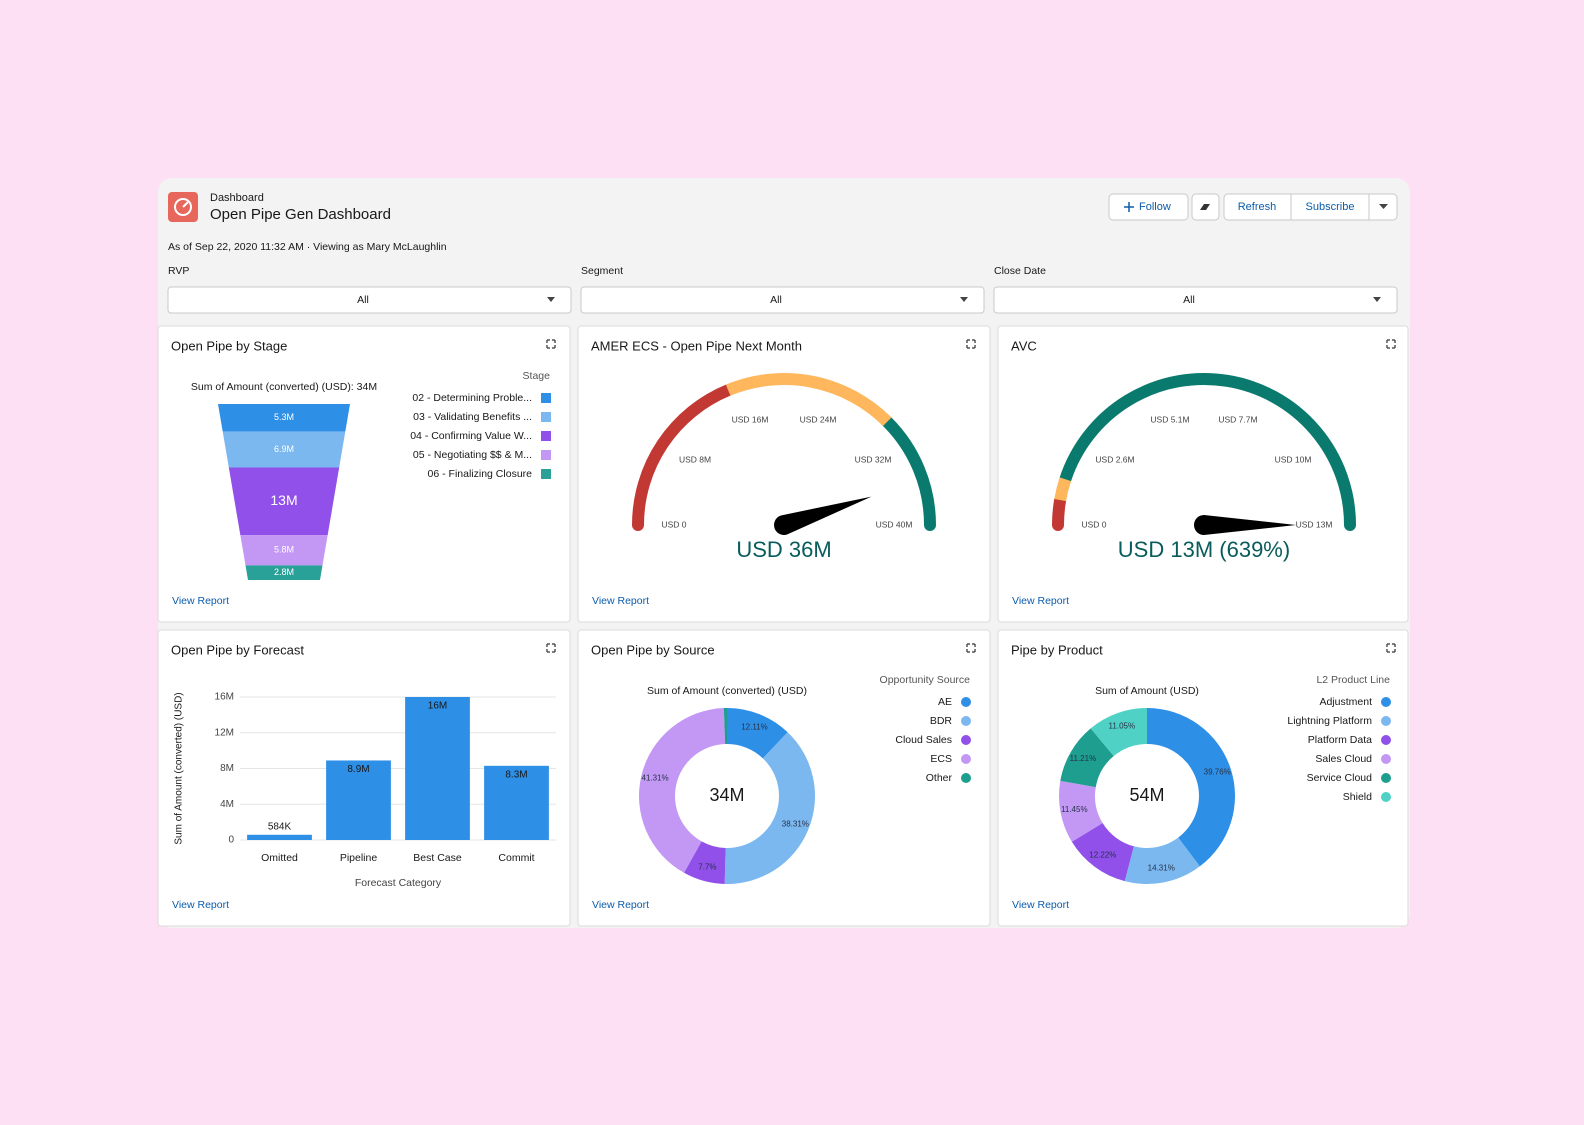  Describe the element at coordinates (1155, 207) in the screenshot. I see `button-label: Follow` at that location.